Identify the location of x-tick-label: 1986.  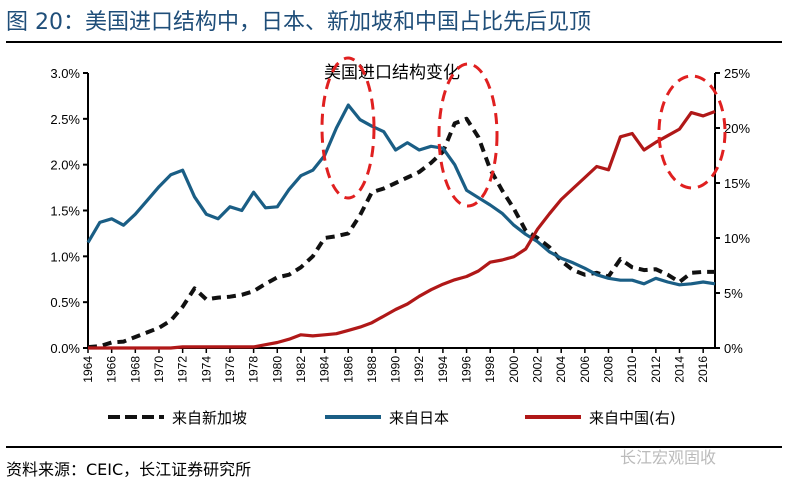
(348, 369).